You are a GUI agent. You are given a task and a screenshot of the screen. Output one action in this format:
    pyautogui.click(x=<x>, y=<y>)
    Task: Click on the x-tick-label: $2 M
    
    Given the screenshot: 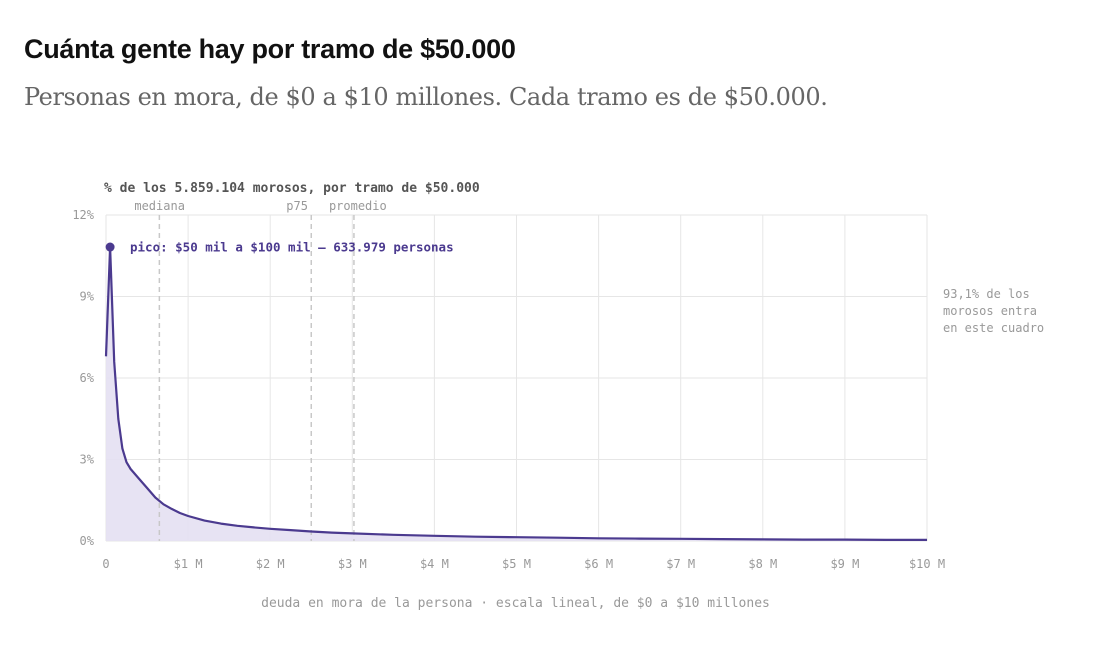 What is the action you would take?
    pyautogui.click(x=270, y=564)
    